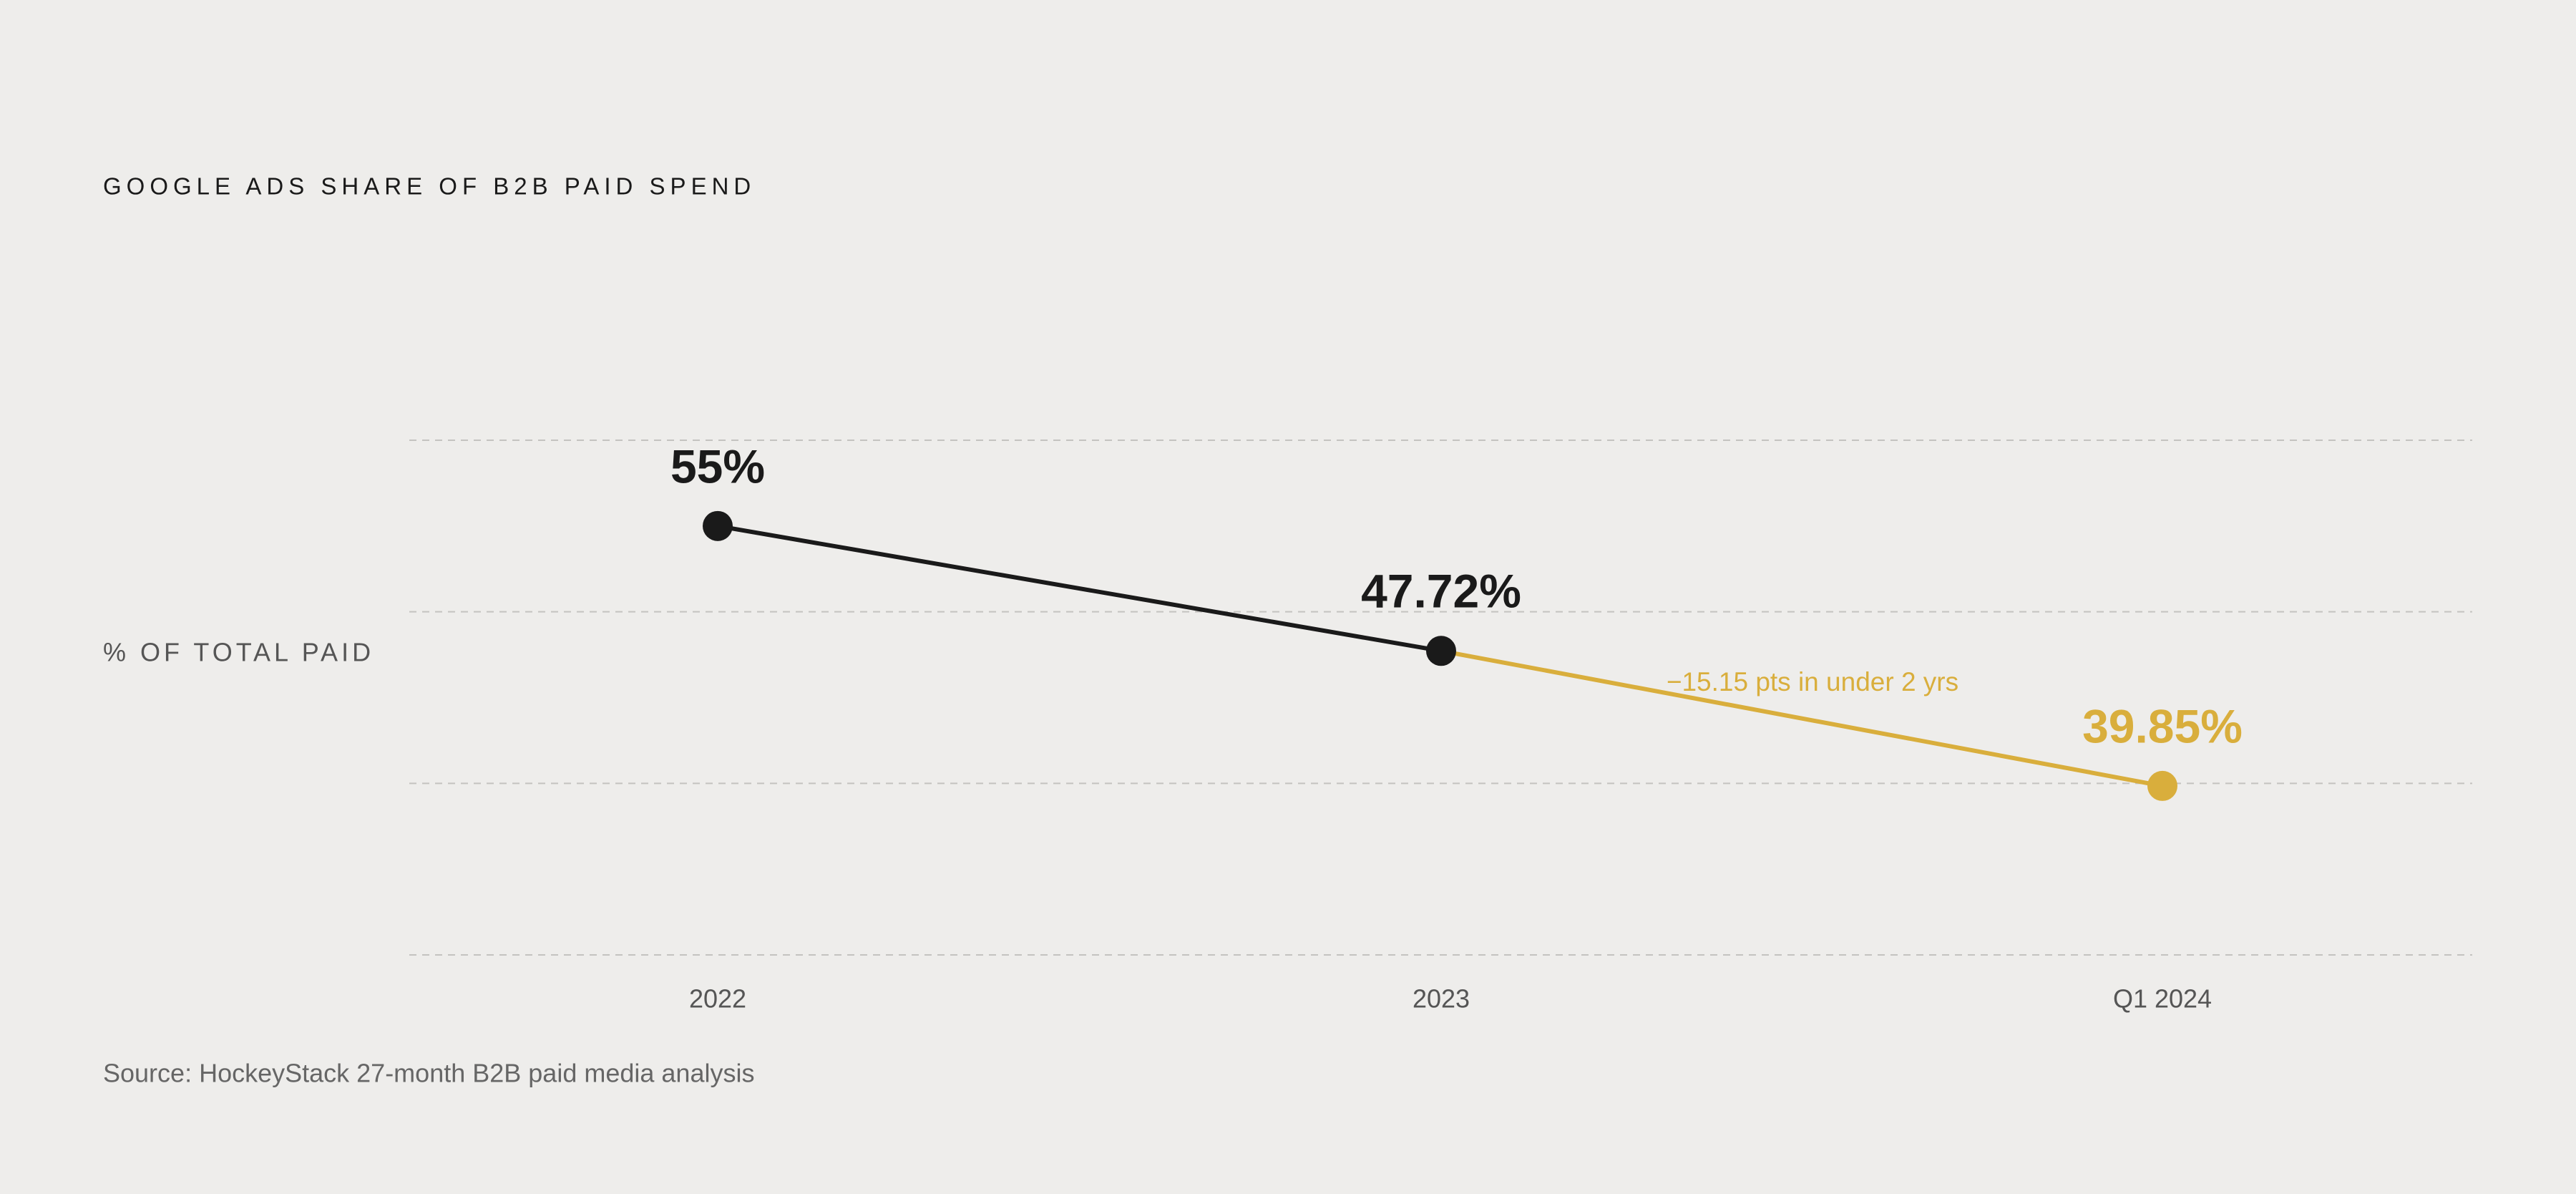 The image size is (2576, 1194). Describe the element at coordinates (238, 652) in the screenshot. I see `y-axis-label: % OF TOTAL PAID` at that location.